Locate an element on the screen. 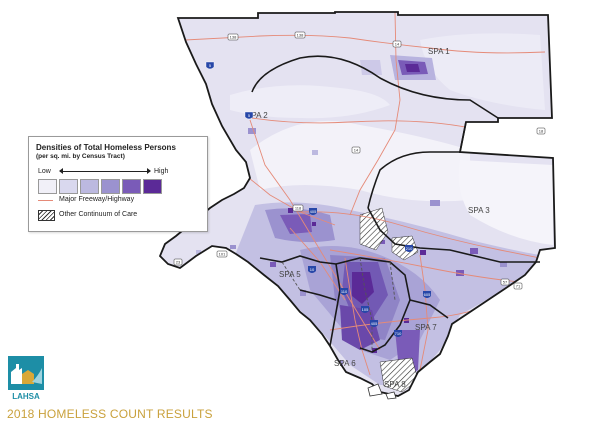  svg-text: 18 is located at coordinates (541, 131).